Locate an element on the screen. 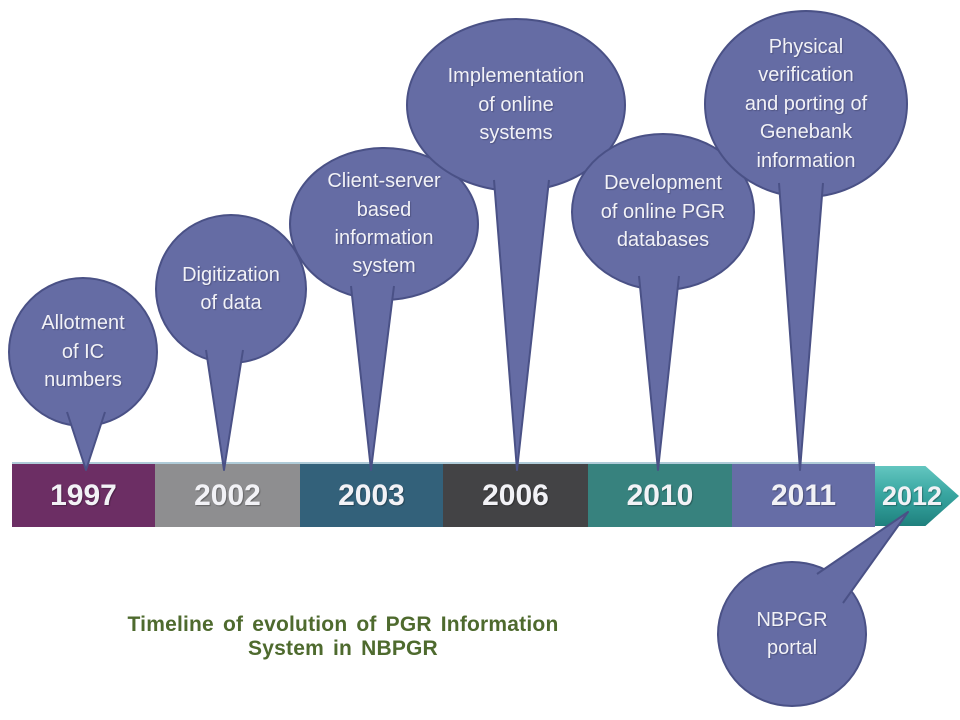 Image resolution: width=960 pixels, height=720 pixels. balloon-label: Digitization of data is located at coordinates (231, 288).